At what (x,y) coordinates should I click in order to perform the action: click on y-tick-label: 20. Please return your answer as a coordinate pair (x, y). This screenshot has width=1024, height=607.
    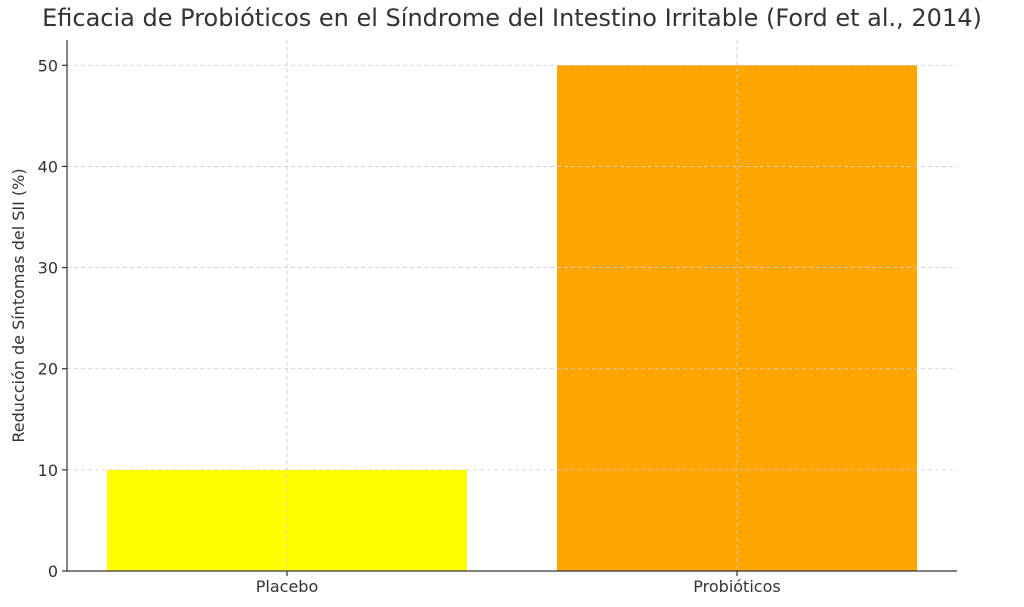
    Looking at the image, I should click on (48, 369).